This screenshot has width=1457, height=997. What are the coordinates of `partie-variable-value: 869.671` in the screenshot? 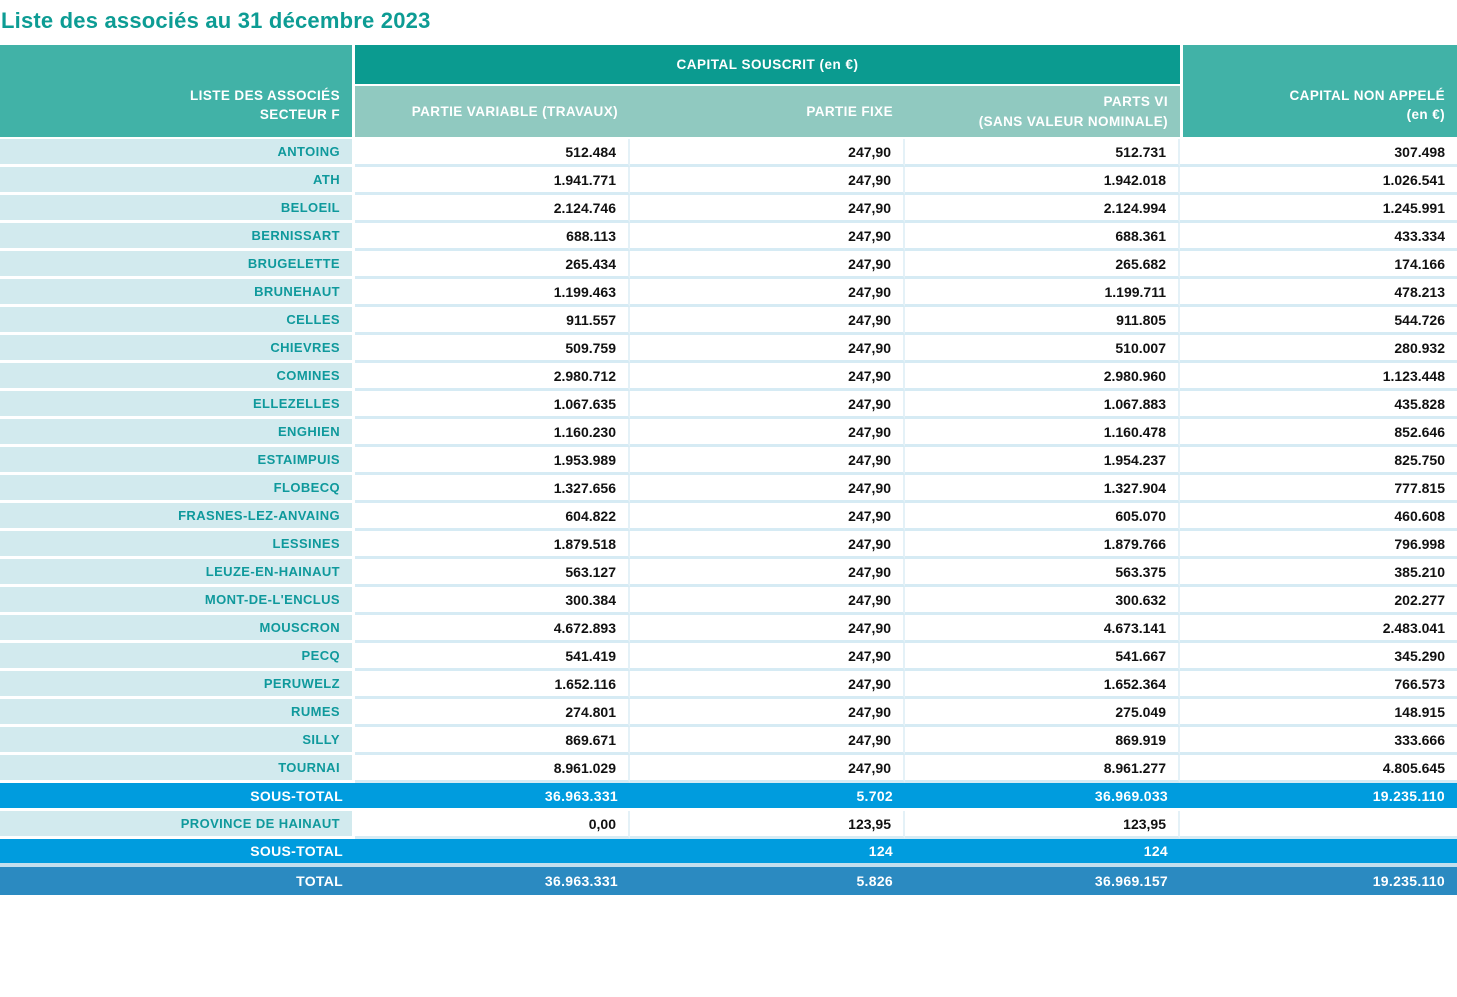 It's located at (492, 741).